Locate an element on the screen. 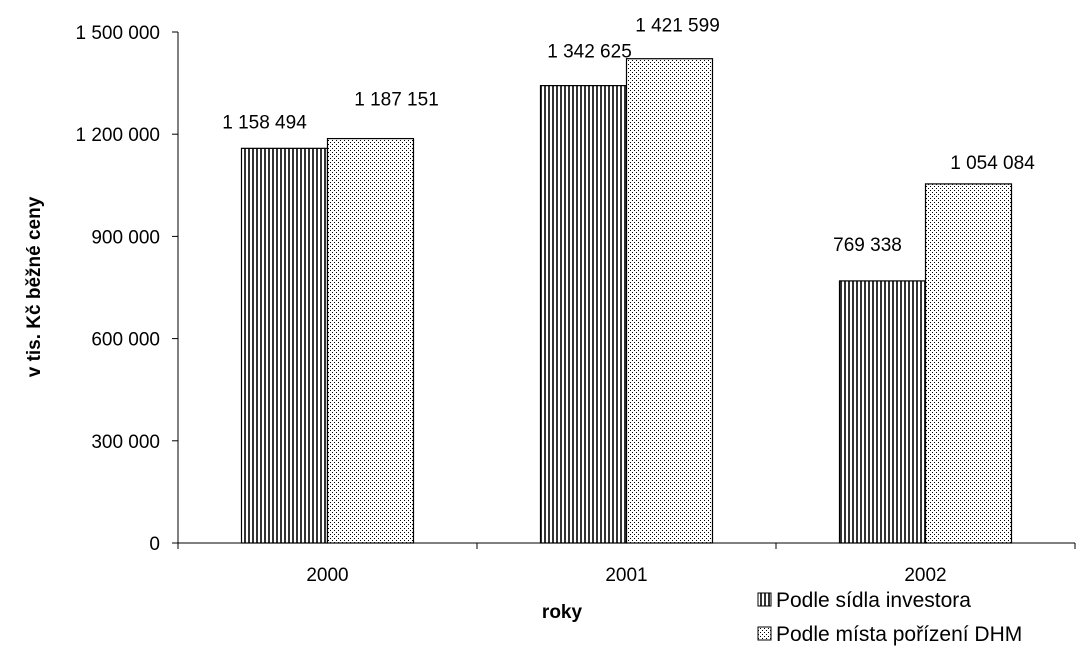 The width and height of the screenshot is (1080, 655). data-label: 1 421 599 is located at coordinates (677, 26).